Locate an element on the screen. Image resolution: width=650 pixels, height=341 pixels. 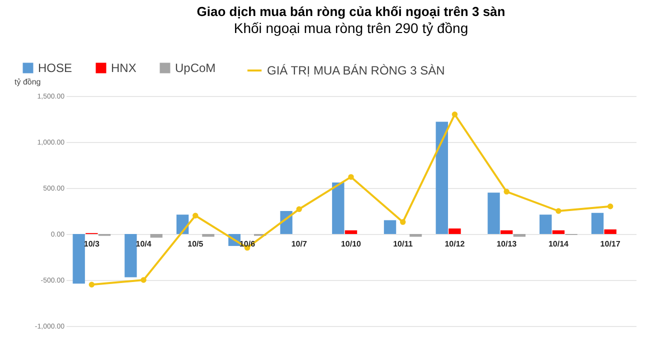
x-tick-label: 10/17 is located at coordinates (610, 244).